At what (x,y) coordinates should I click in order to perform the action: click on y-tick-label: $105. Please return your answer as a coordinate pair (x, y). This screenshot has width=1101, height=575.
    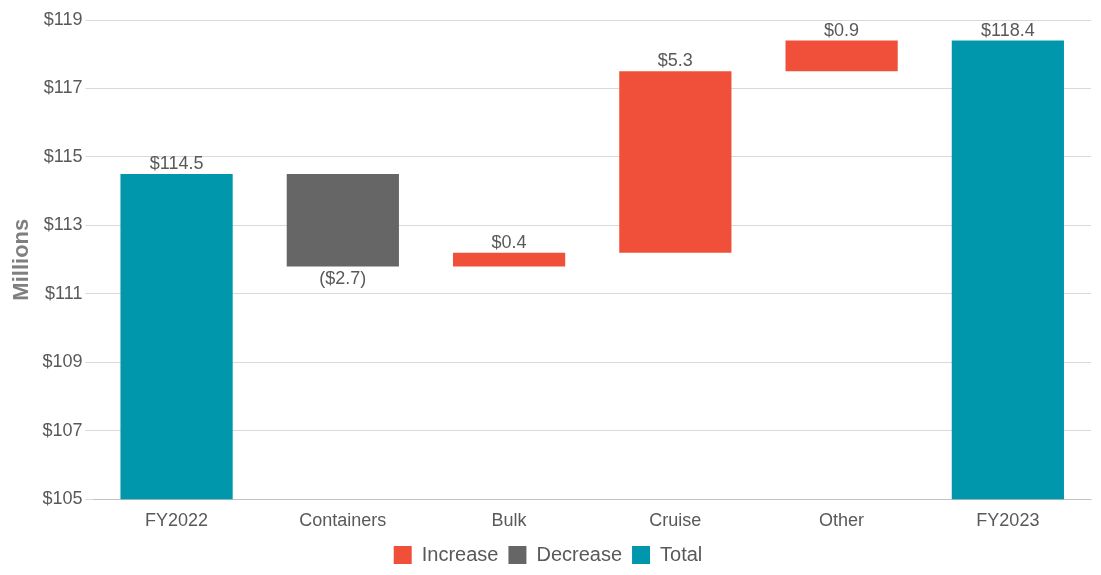
    Looking at the image, I should click on (62, 498).